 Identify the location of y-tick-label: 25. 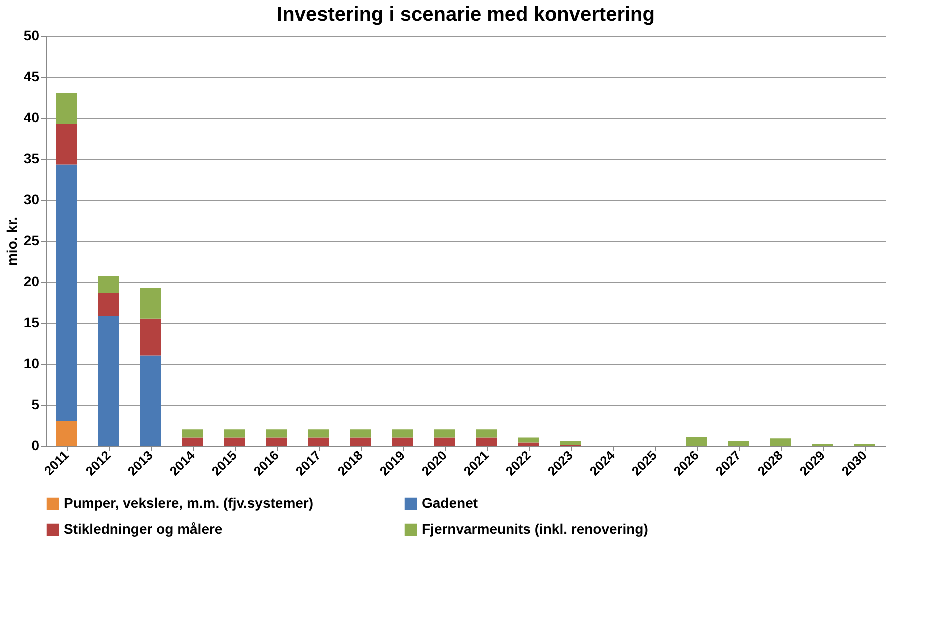
(32, 240).